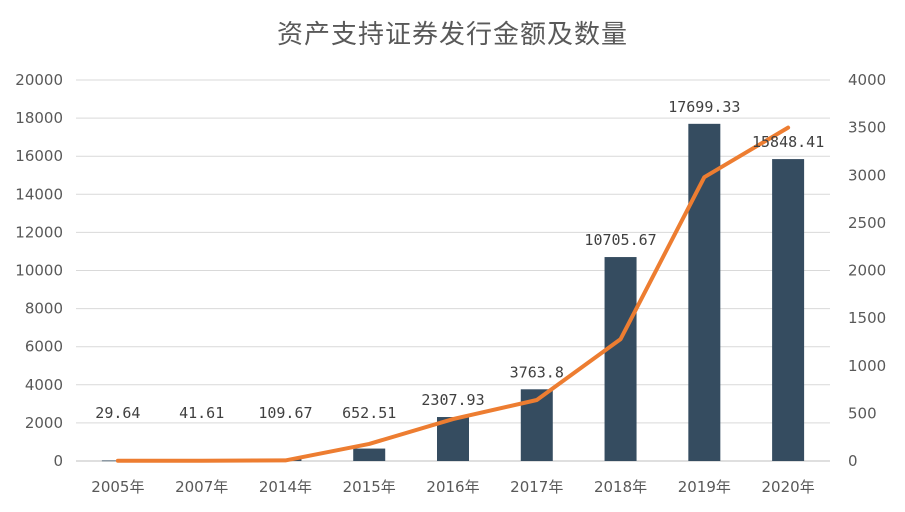  Describe the element at coordinates (117, 487) in the screenshot. I see `x-tick-label: 2005年` at that location.